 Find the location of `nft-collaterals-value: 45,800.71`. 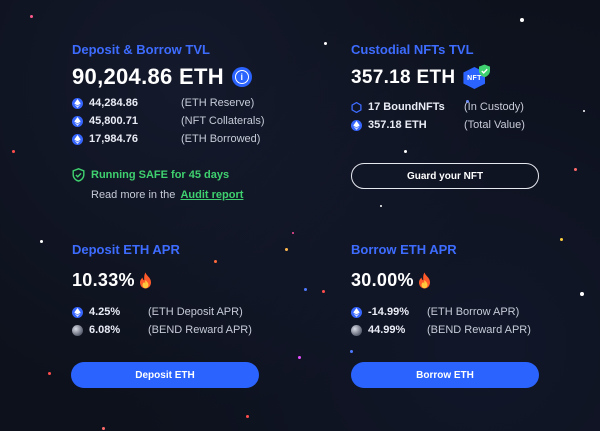

nft-collaterals-value: 45,800.71 is located at coordinates (113, 121).